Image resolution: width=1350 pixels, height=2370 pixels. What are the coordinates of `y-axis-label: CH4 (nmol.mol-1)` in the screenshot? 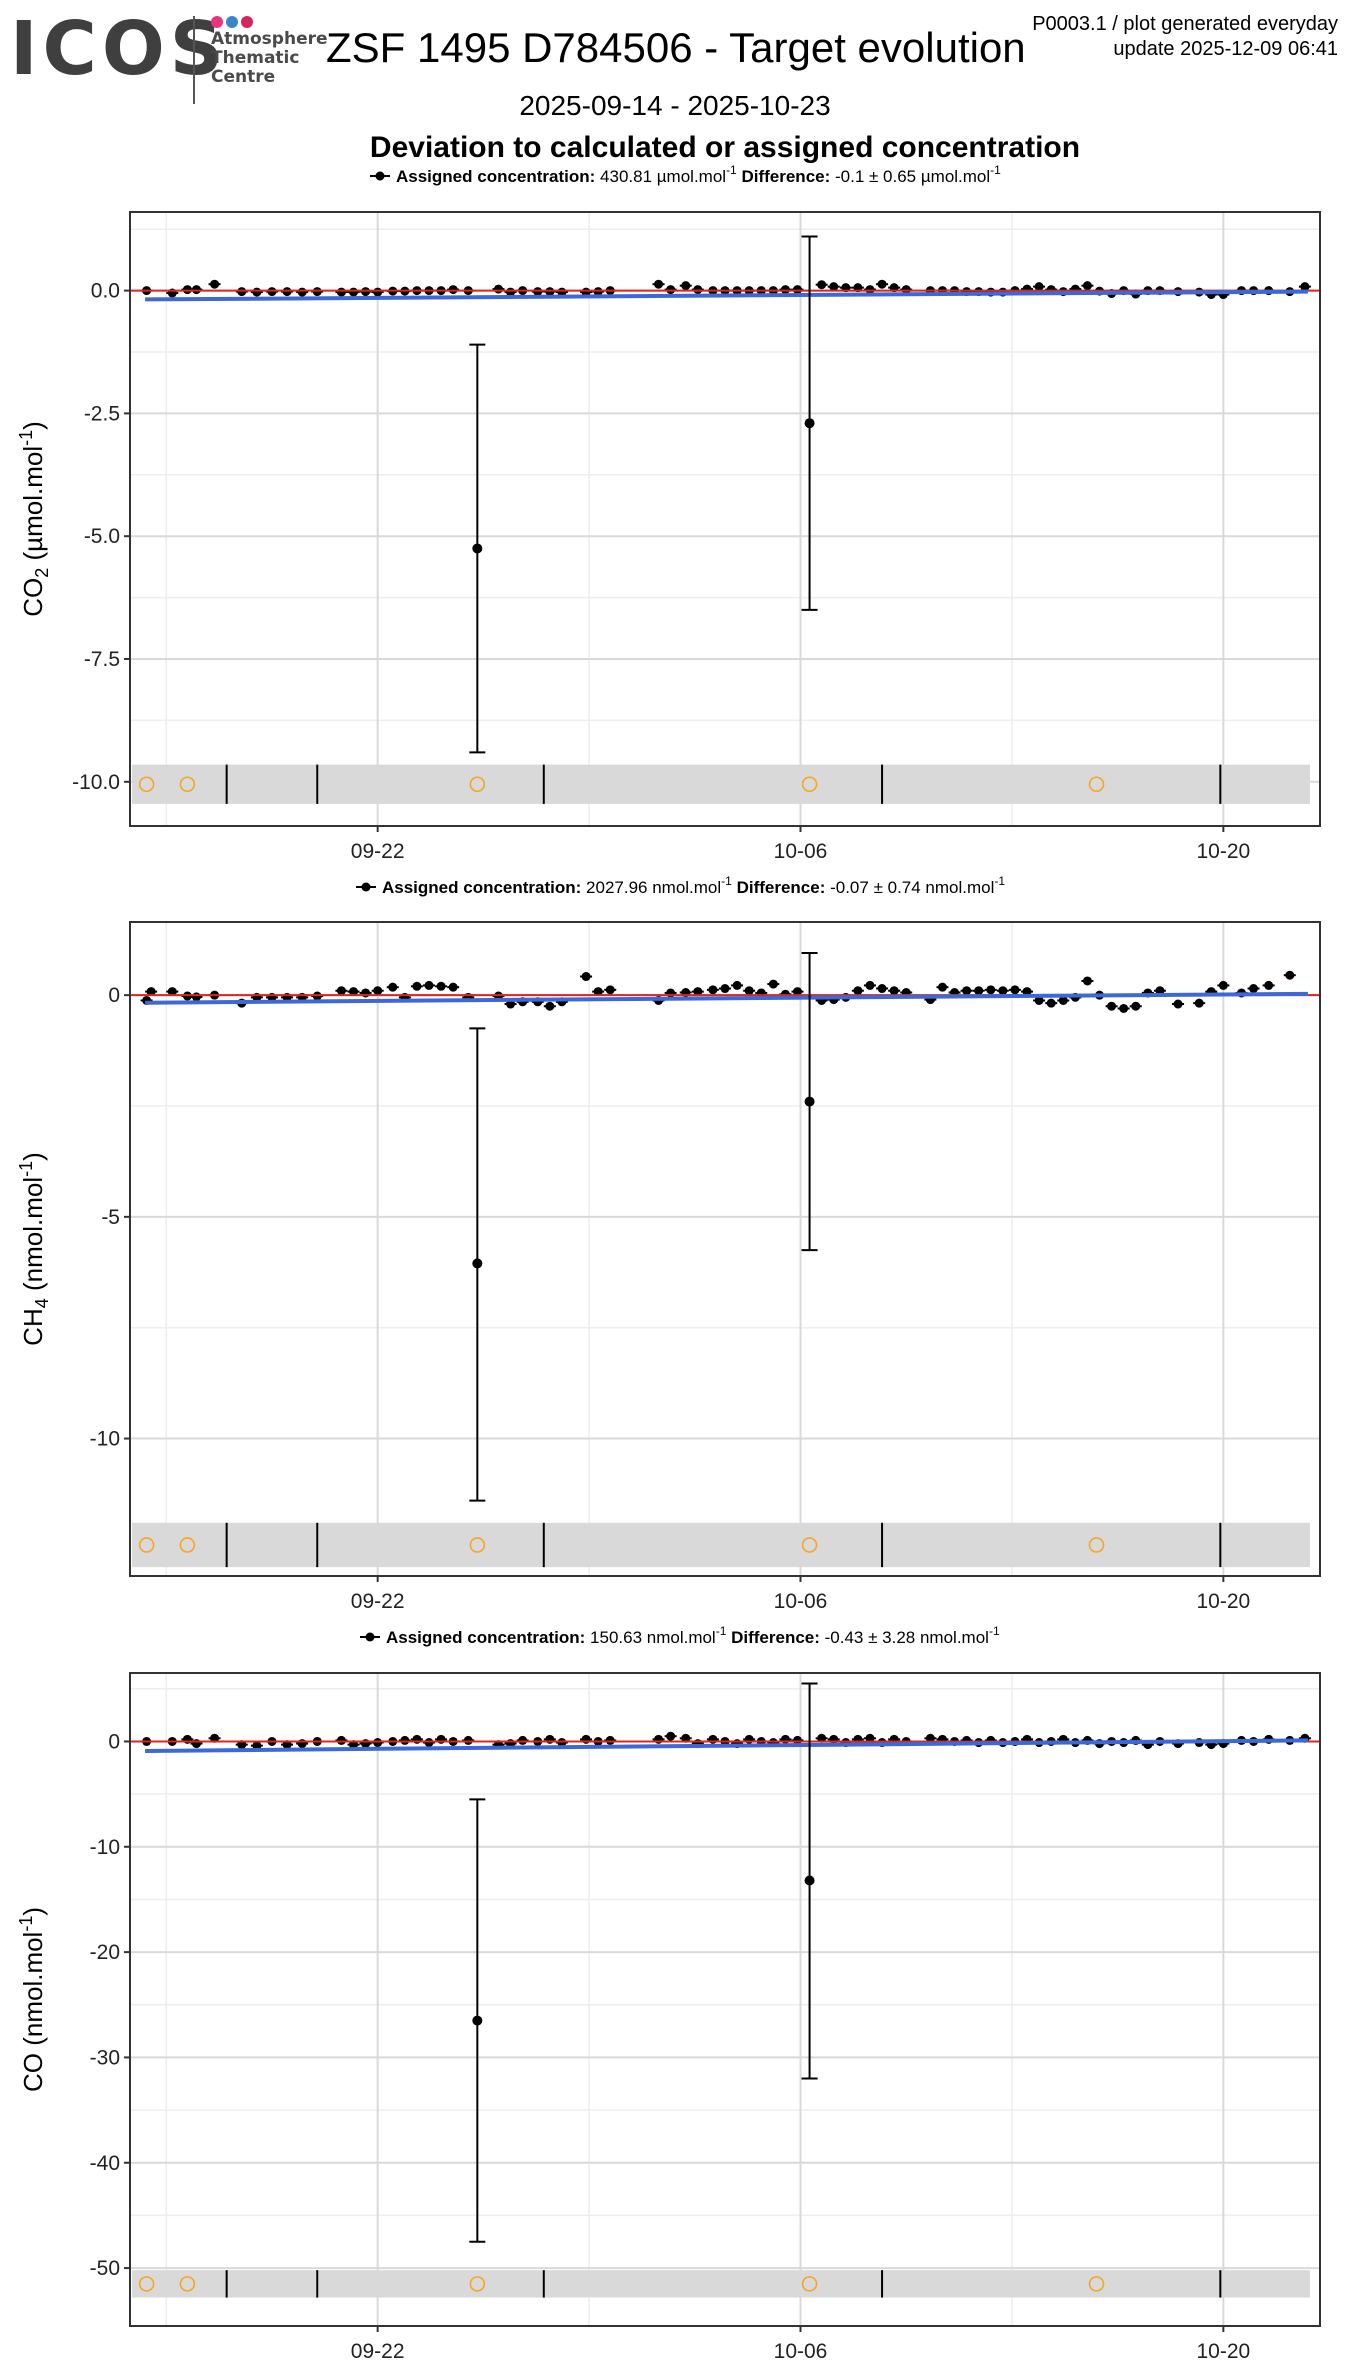 It's located at (34, 1249).